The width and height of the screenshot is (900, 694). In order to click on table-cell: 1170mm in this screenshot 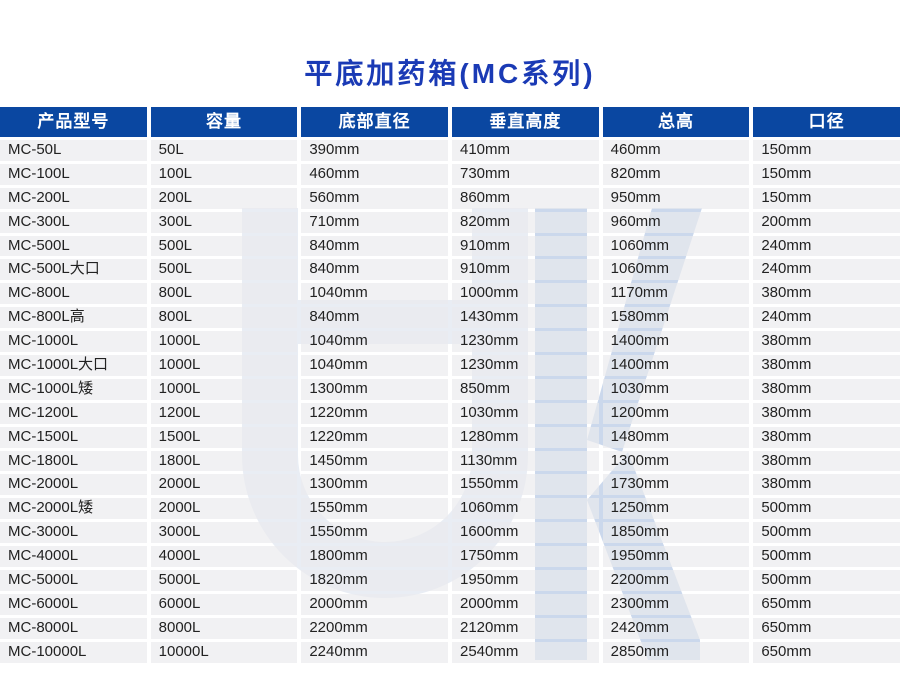, I will do `click(676, 294)`.